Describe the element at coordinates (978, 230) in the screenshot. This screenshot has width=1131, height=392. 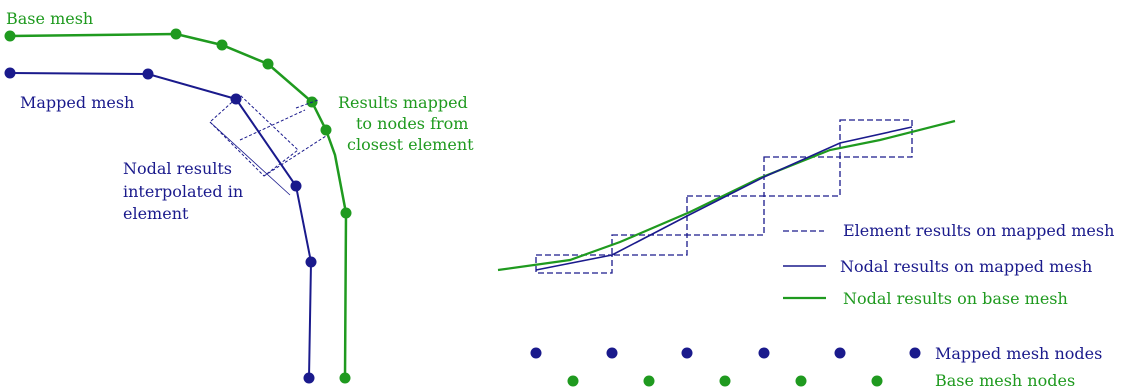
I see `legend-element-results-label: Element results on mapped mesh` at that location.